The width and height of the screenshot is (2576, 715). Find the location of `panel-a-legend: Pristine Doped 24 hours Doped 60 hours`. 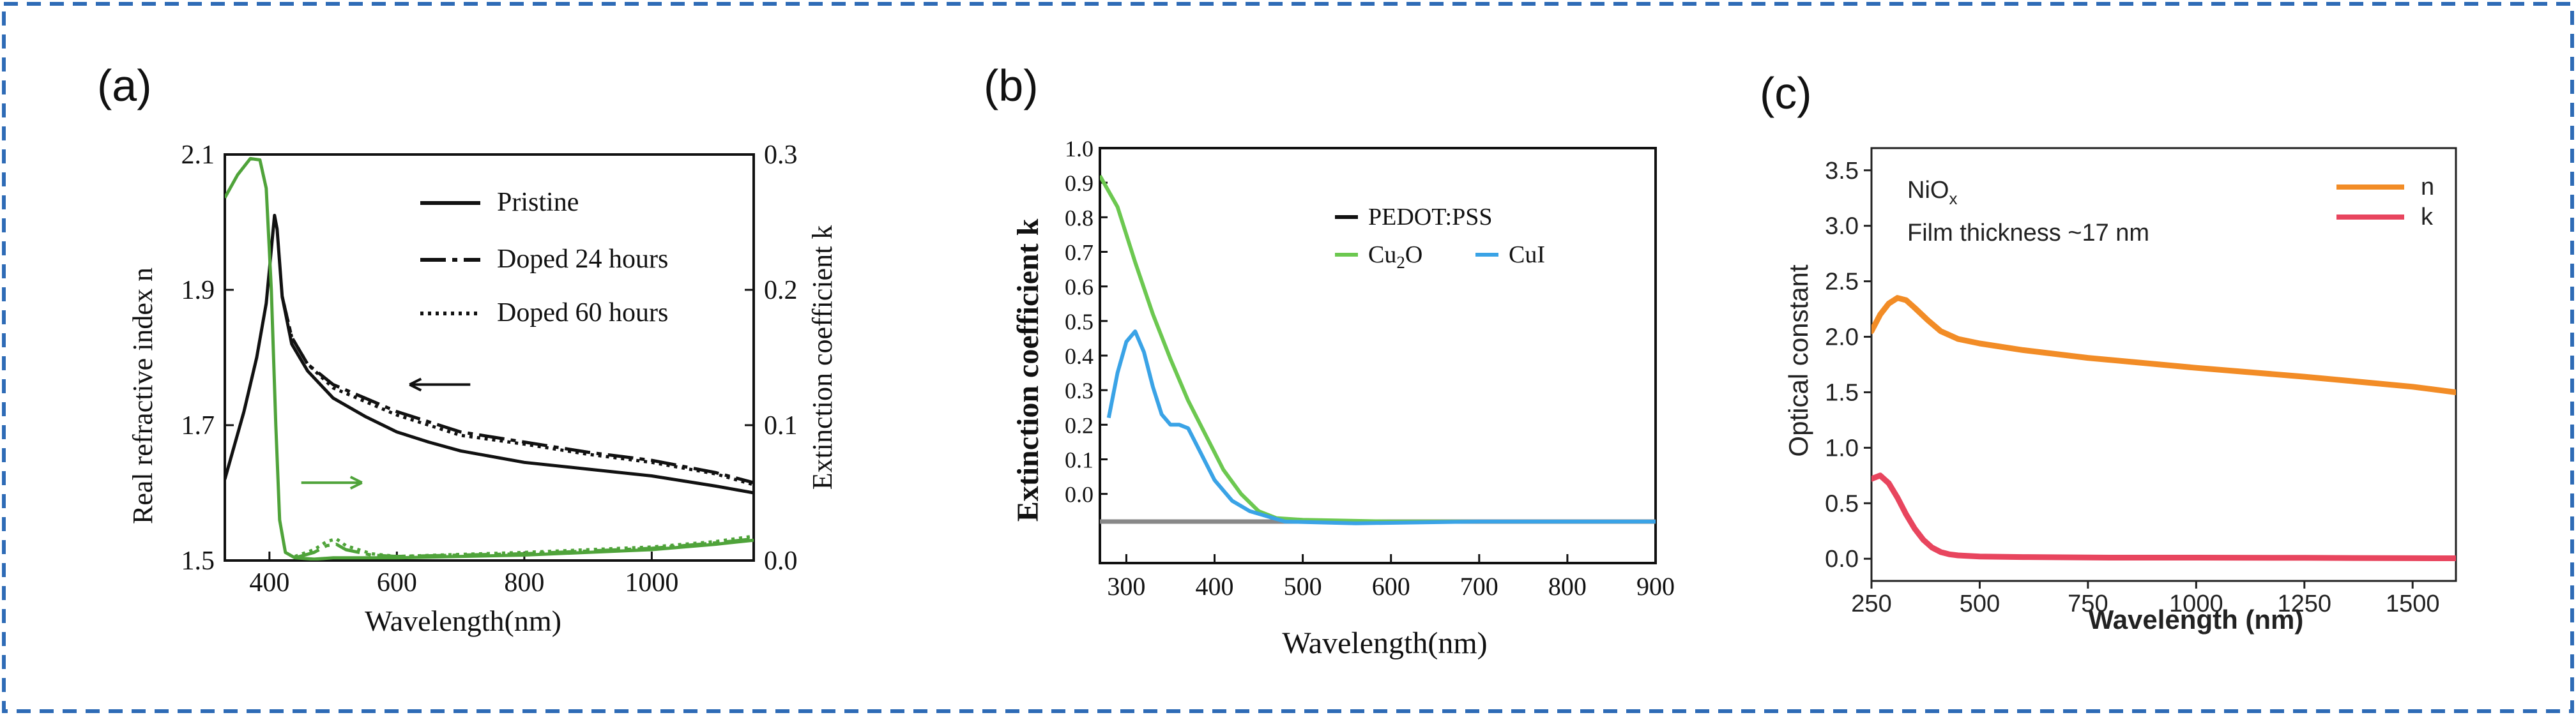

panel-a-legend: Pristine Doped 24 hours Doped 60 hours is located at coordinates (544, 257).